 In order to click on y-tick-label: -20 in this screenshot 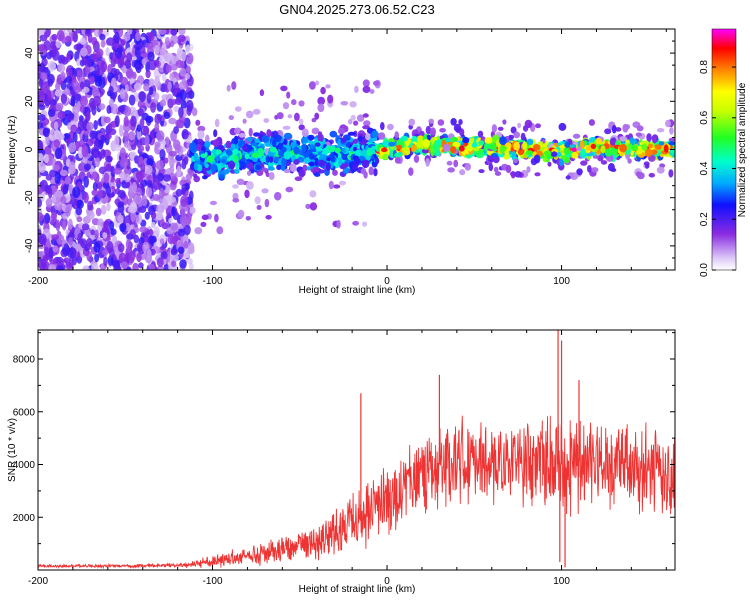, I will do `click(29, 197)`.